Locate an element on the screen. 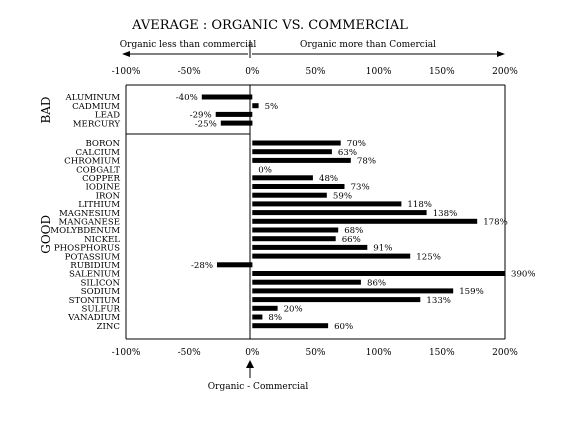 The height and width of the screenshot is (430, 580). bottom-arrow-head is located at coordinates (250, 364).